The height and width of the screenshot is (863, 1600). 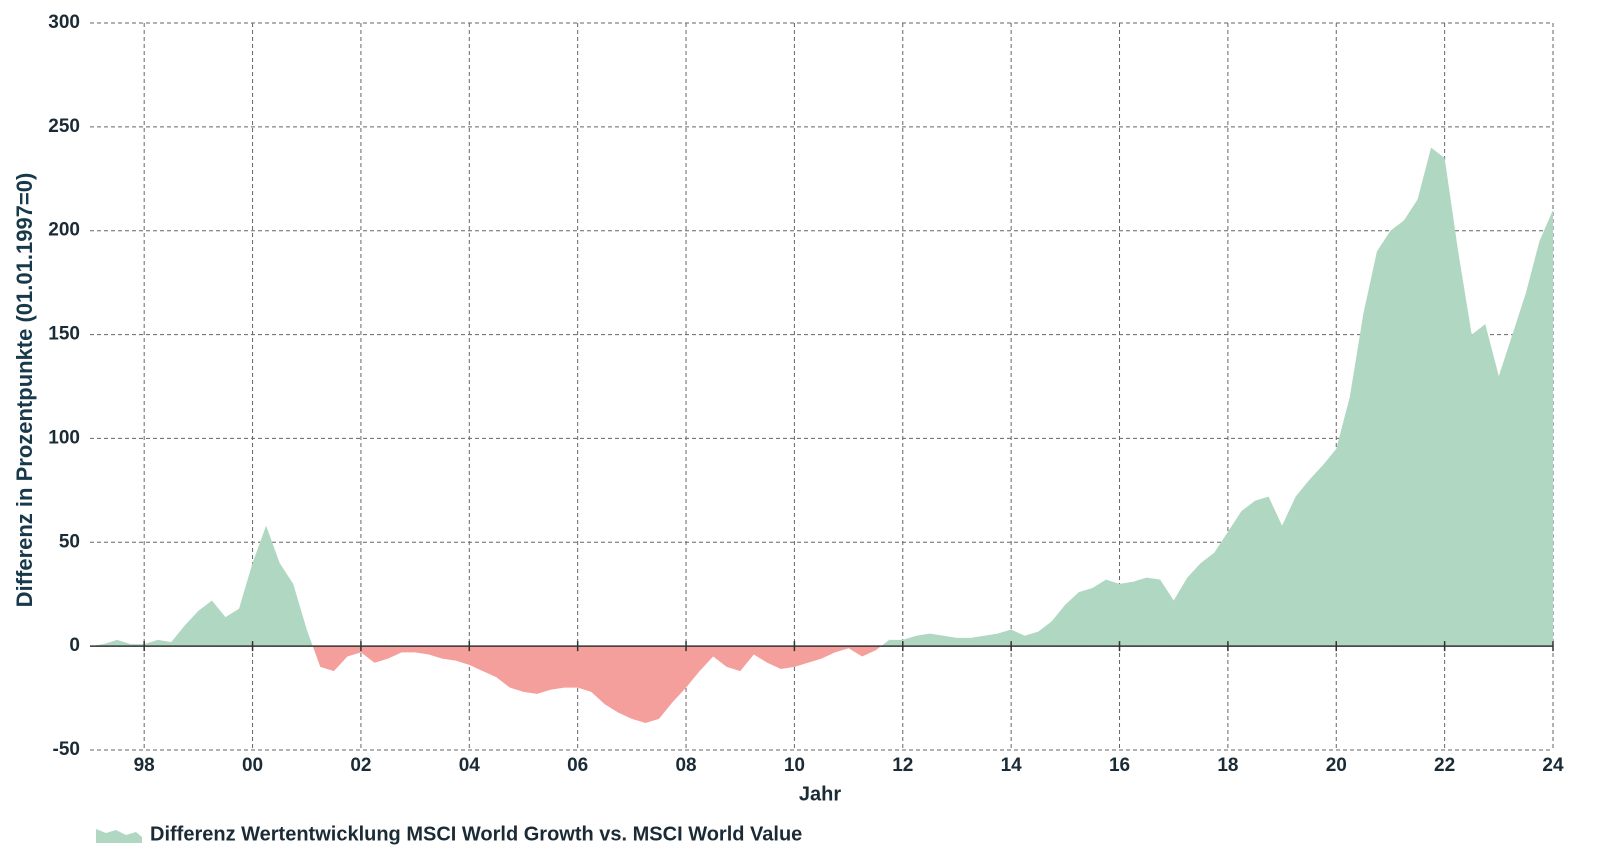 What do you see at coordinates (64, 437) in the screenshot?
I see `y-tick-label: 100` at bounding box center [64, 437].